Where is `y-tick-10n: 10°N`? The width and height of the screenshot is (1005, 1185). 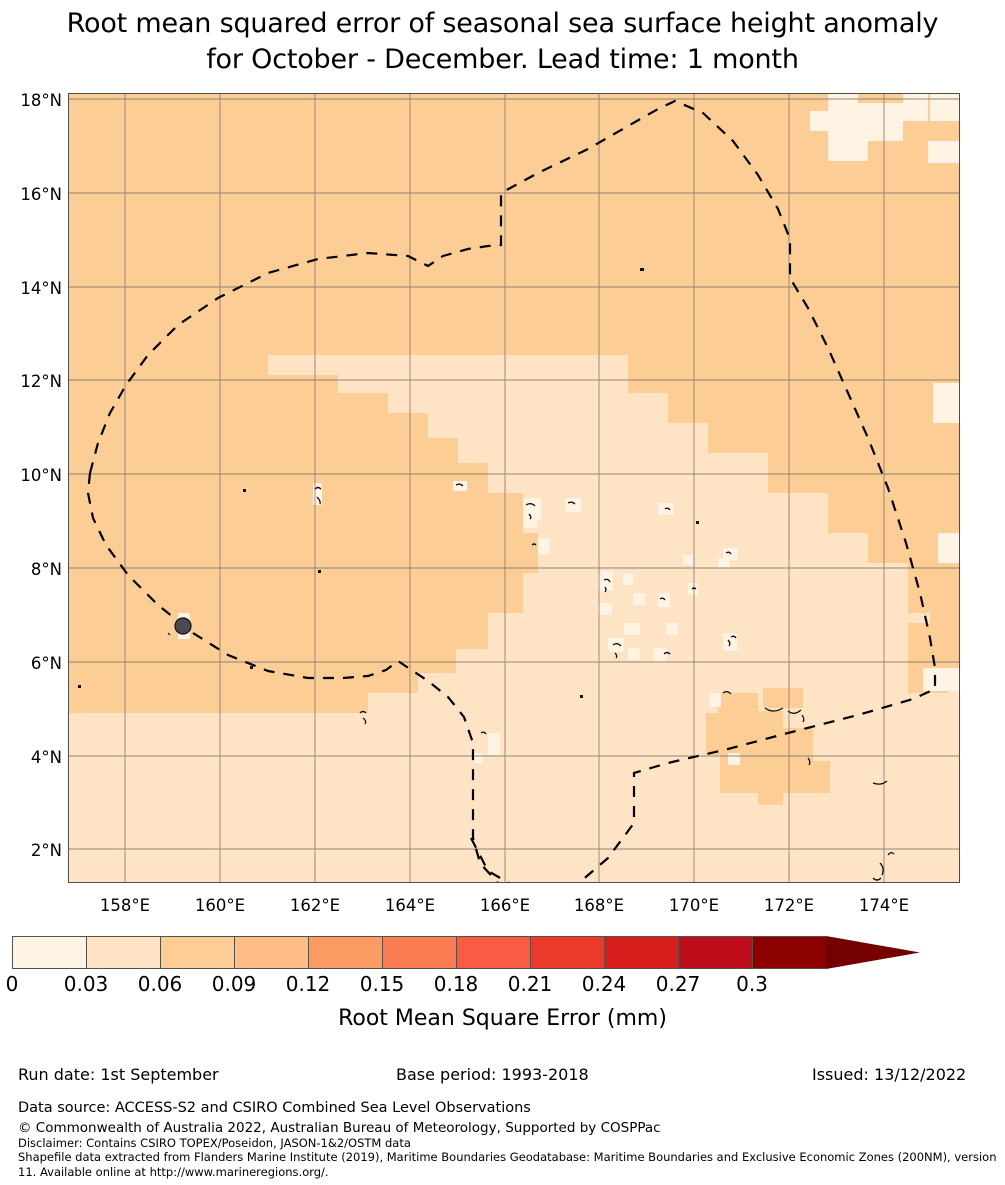 y-tick-10n: 10°N is located at coordinates (41, 475).